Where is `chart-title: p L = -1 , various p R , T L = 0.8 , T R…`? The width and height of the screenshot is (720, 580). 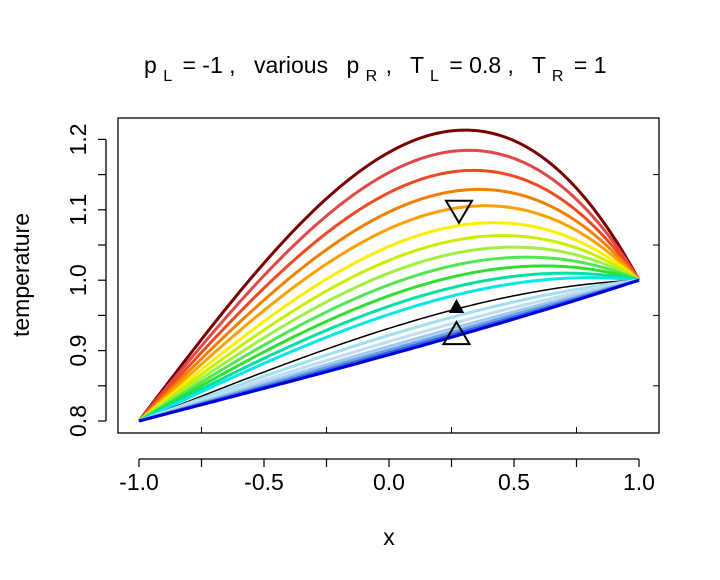
chart-title: p L = -1 , various p R , T L = 0.8 , T R… is located at coordinates (375, 69).